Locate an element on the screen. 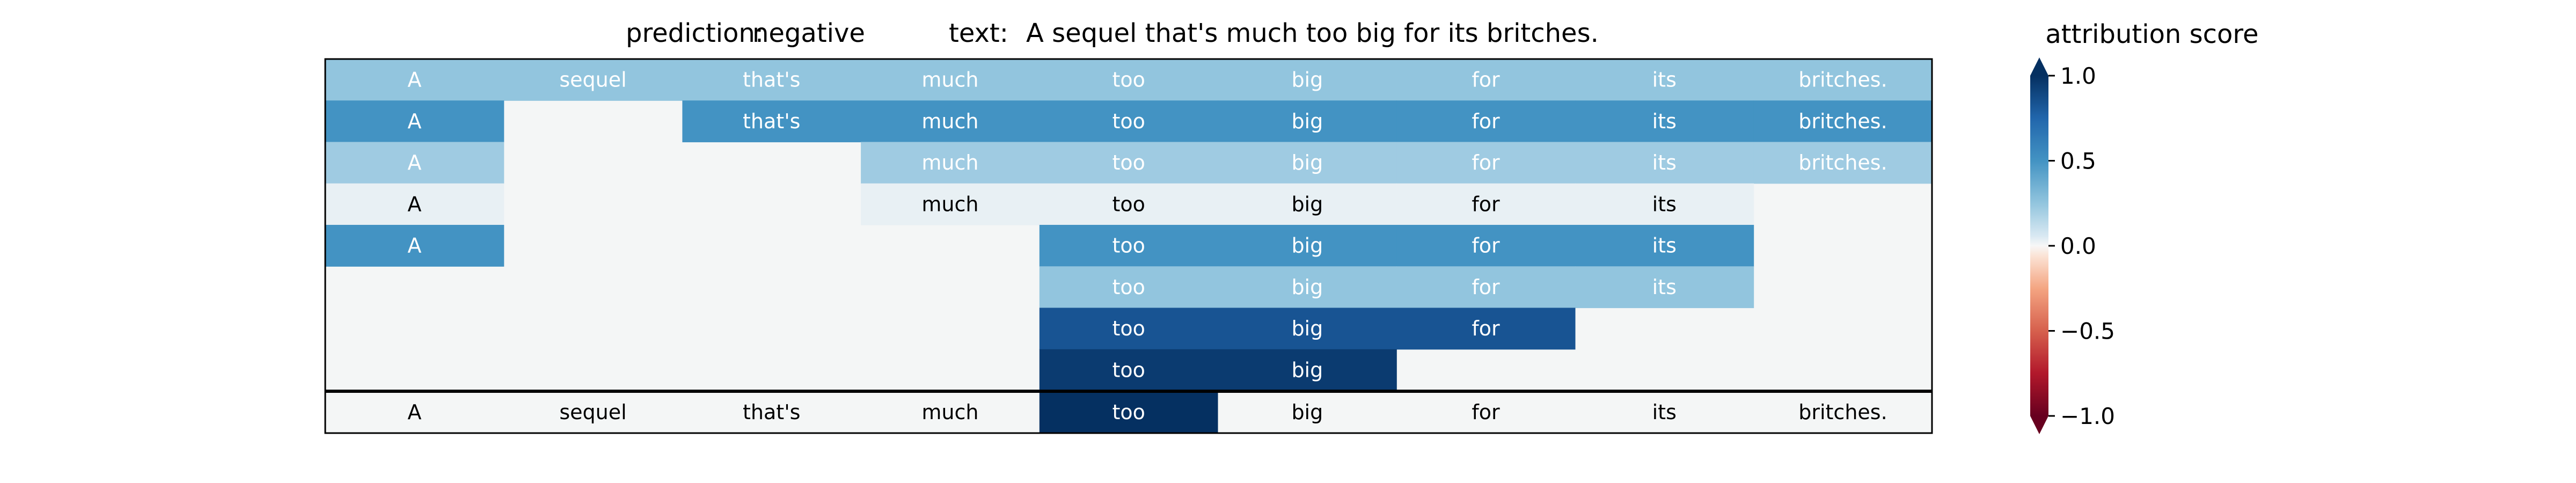 The image size is (2576, 483). title-text-label: text: is located at coordinates (978, 33).